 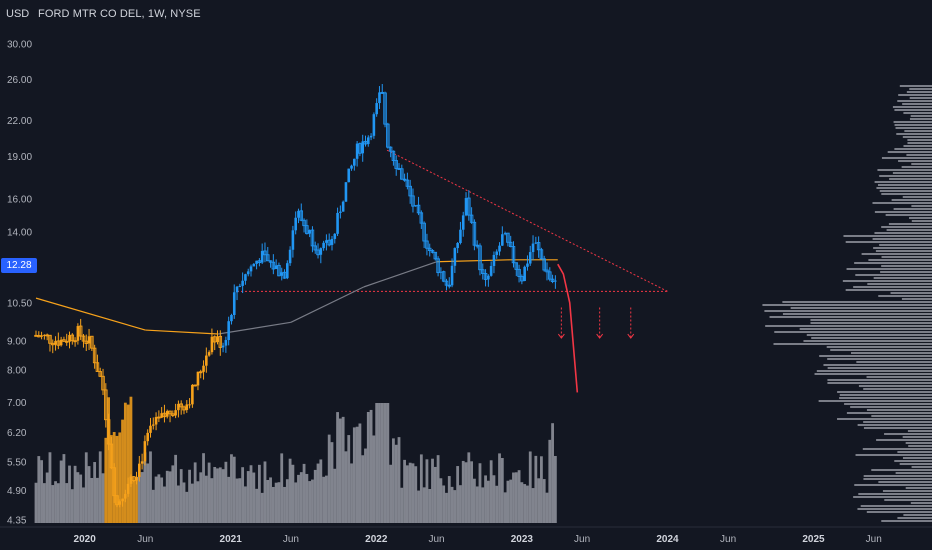 I want to click on projection-path, so click(x=568, y=328).